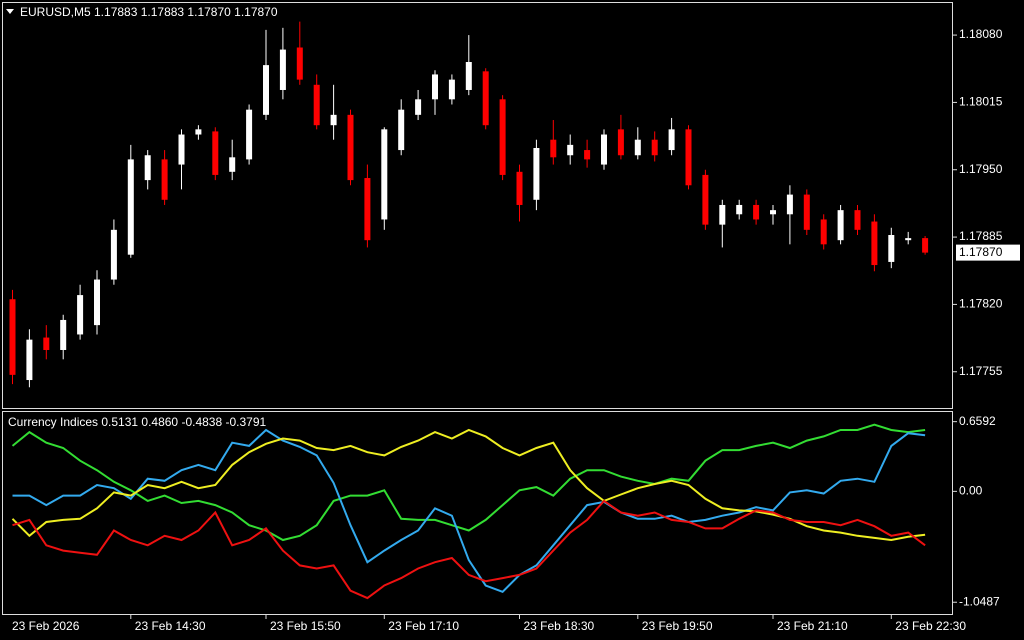 This screenshot has height=640, width=1024. Describe the element at coordinates (559, 626) in the screenshot. I see `x-tick-label: 23 Feb 18:30` at that location.